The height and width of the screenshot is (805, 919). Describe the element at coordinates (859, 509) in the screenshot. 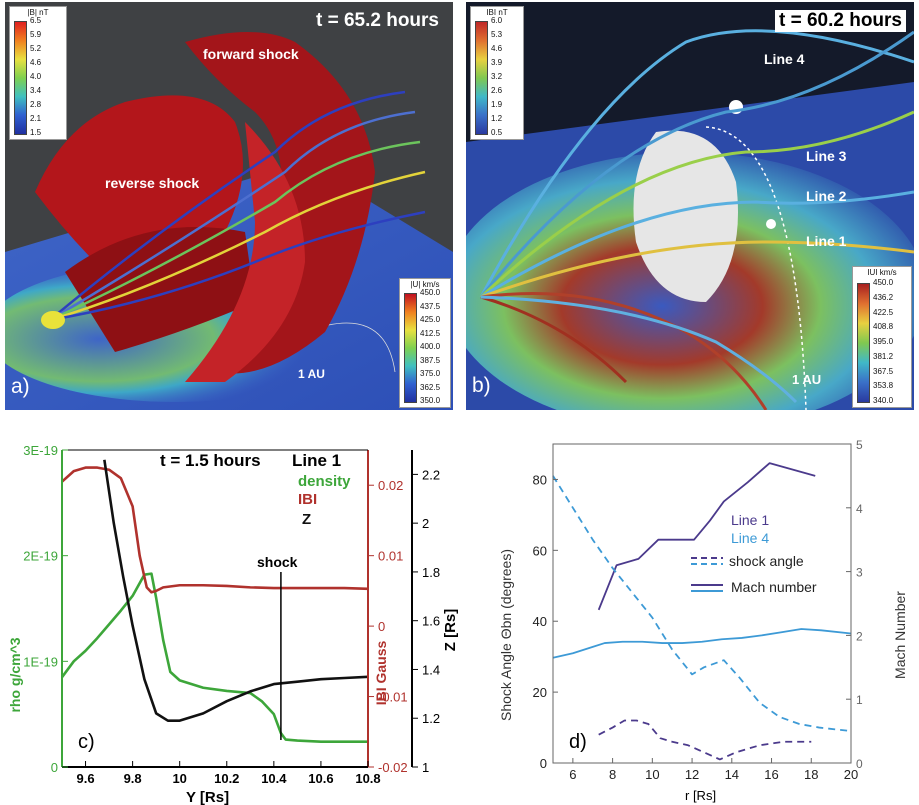

I see `y-right-tick-label: 4` at that location.